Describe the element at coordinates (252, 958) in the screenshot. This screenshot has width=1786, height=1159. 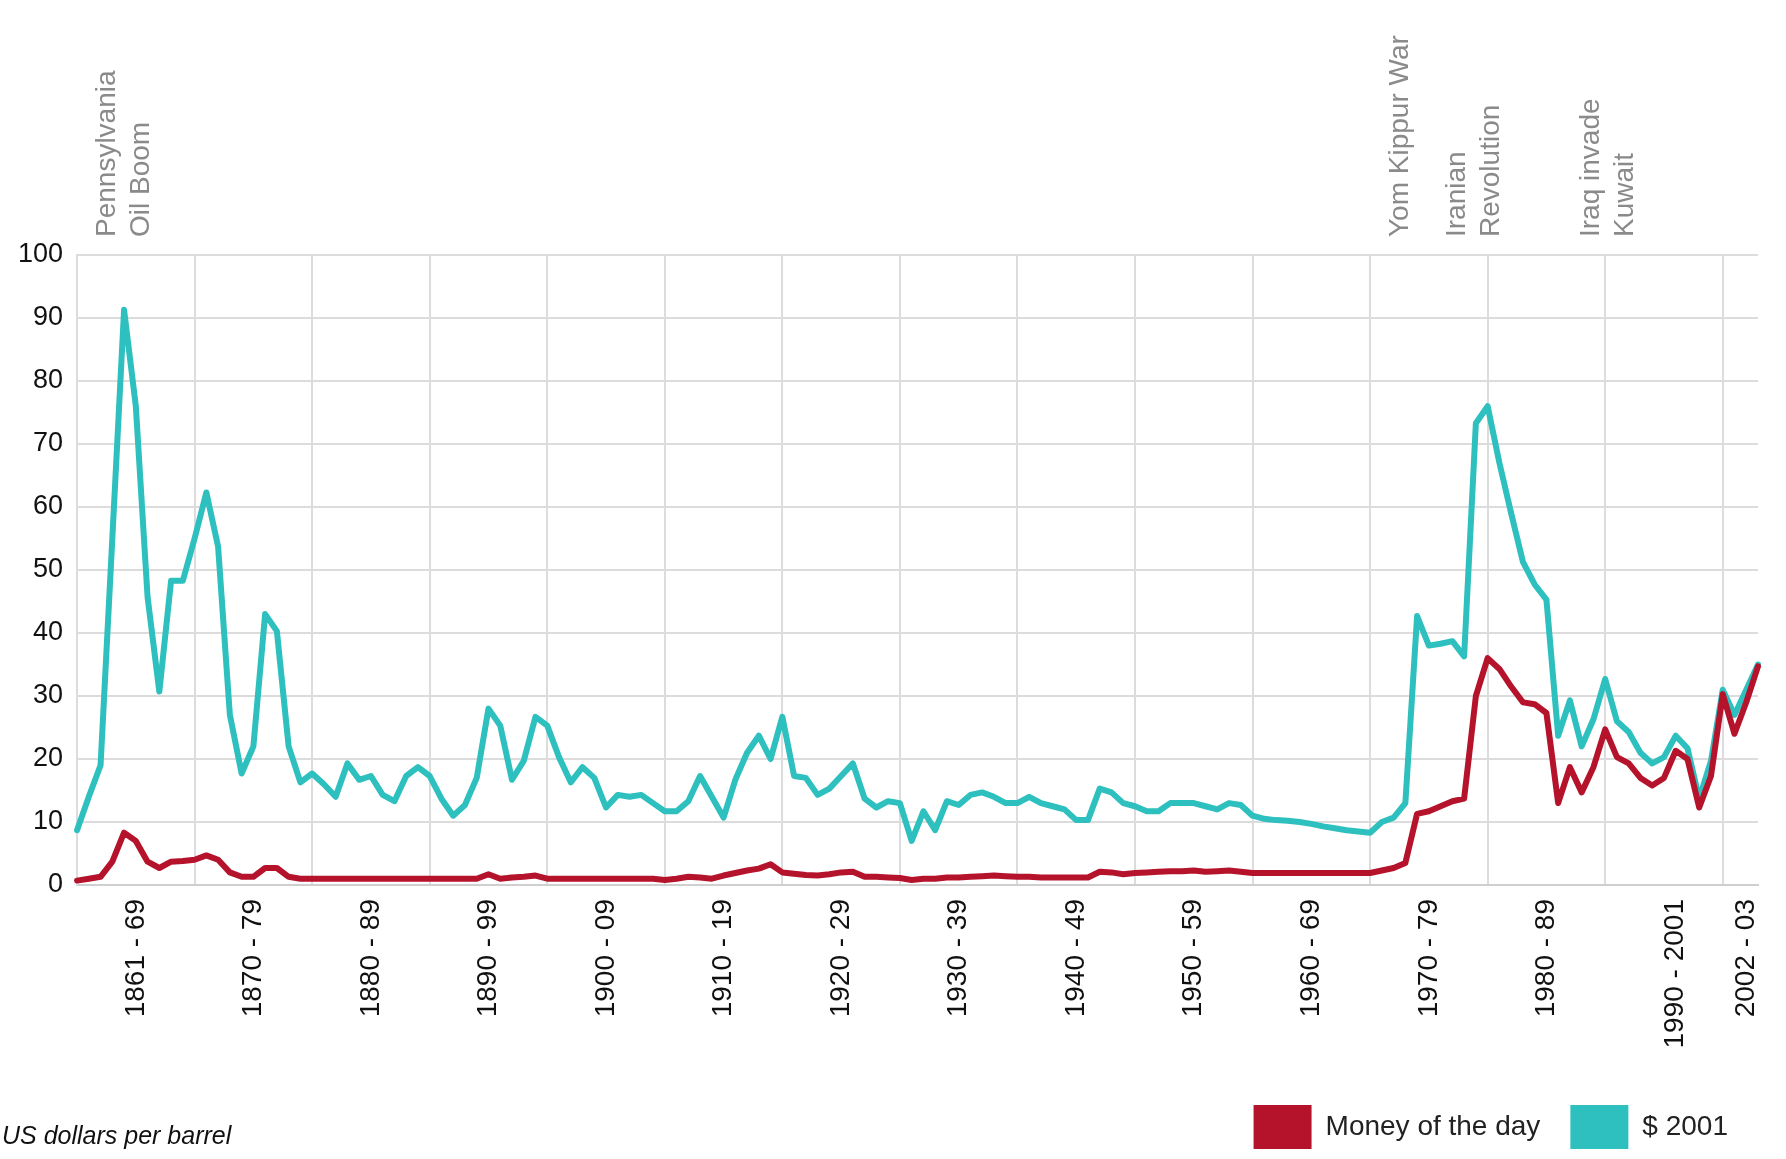
I see `x-tick-label: 1870 - 79` at that location.